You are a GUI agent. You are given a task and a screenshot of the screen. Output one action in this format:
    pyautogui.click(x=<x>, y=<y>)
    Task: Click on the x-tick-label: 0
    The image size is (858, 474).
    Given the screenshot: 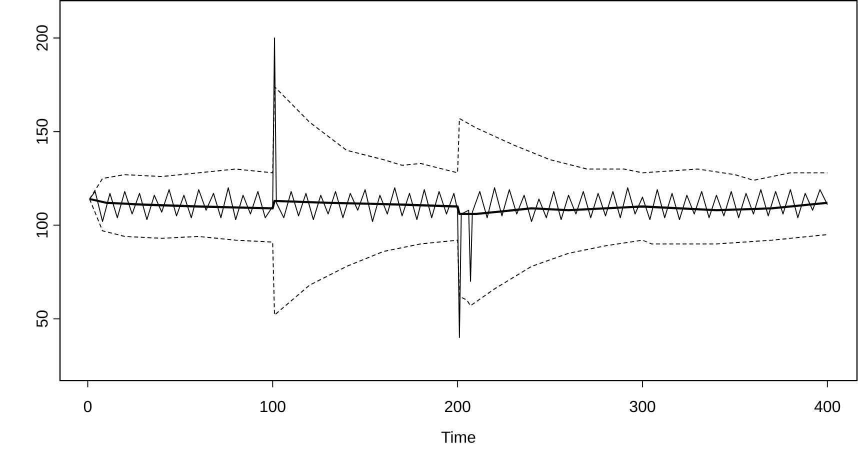 What is the action you would take?
    pyautogui.click(x=88, y=406)
    